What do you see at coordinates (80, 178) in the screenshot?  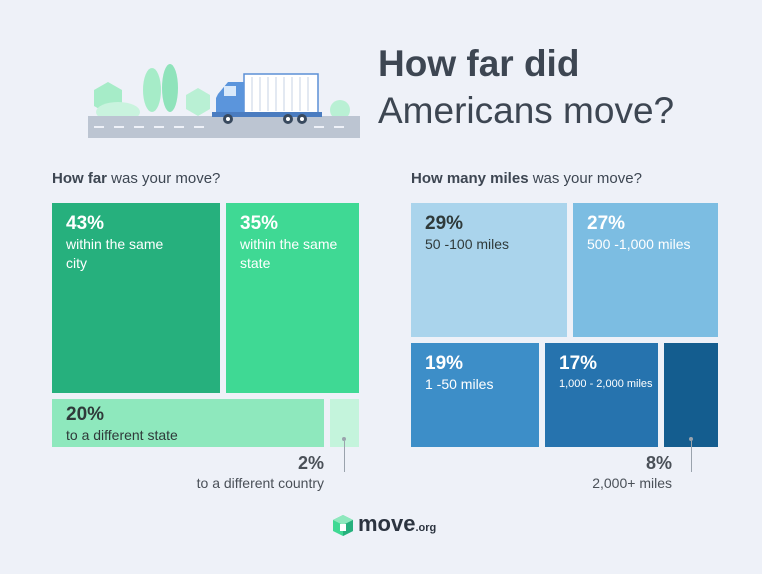 I see `subtitle-bold: How far` at bounding box center [80, 178].